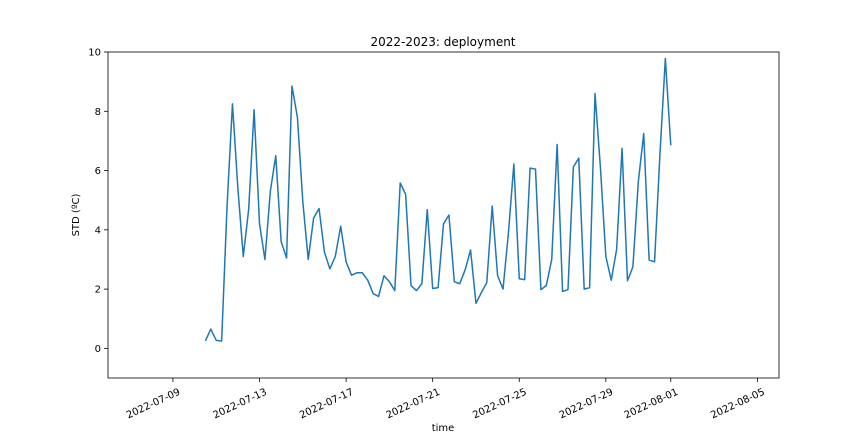  What do you see at coordinates (443, 427) in the screenshot?
I see `x-axis-label: time` at bounding box center [443, 427].